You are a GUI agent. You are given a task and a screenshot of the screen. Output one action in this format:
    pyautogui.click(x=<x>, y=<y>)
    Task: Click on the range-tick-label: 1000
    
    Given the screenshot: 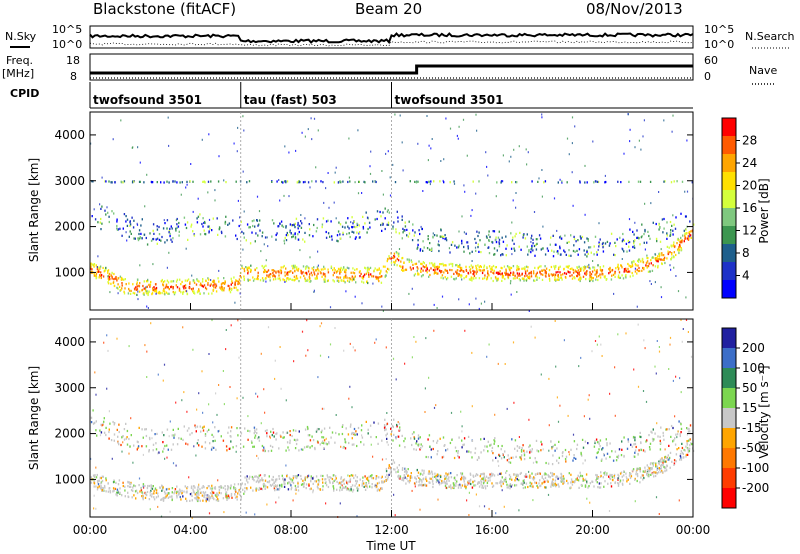 What is the action you would take?
    pyautogui.click(x=69, y=272)
    